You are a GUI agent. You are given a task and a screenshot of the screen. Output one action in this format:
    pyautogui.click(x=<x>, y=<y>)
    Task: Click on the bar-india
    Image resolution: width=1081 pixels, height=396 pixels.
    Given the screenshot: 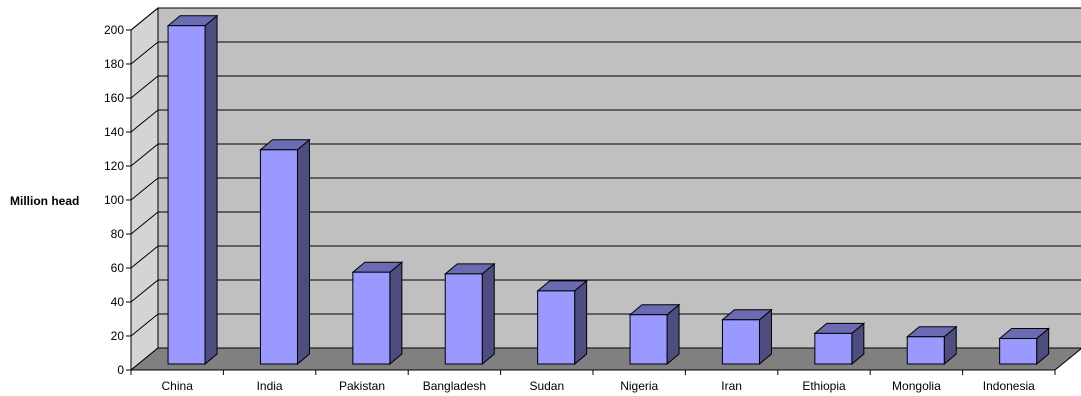 What is the action you would take?
    pyautogui.click(x=285, y=252)
    